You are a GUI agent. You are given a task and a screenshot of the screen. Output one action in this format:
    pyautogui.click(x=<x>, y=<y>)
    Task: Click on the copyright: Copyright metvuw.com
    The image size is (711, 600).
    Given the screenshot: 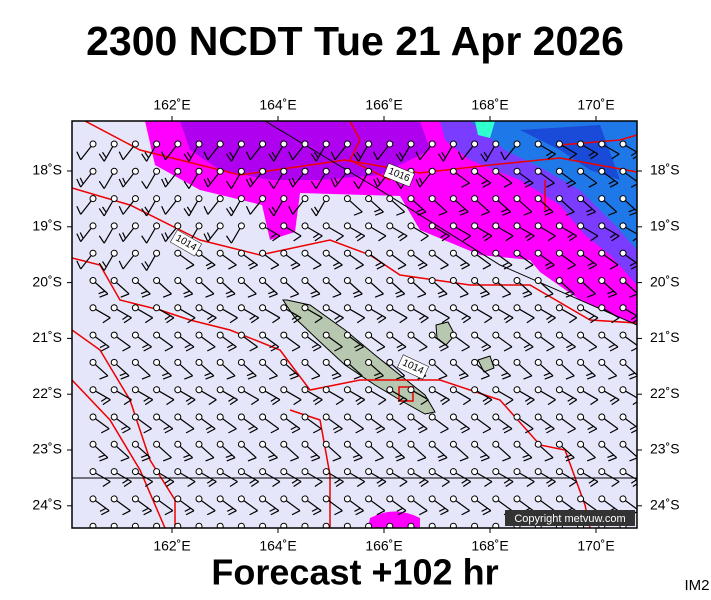 What is the action you would take?
    pyautogui.click(x=569, y=519)
    